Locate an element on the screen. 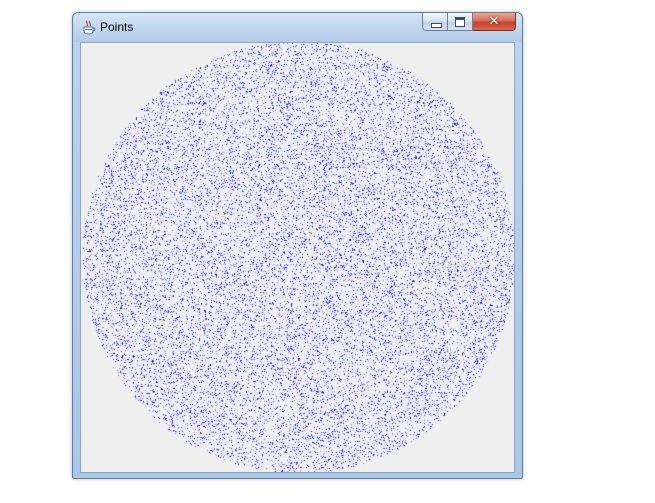  minimize-icon is located at coordinates (436, 25).